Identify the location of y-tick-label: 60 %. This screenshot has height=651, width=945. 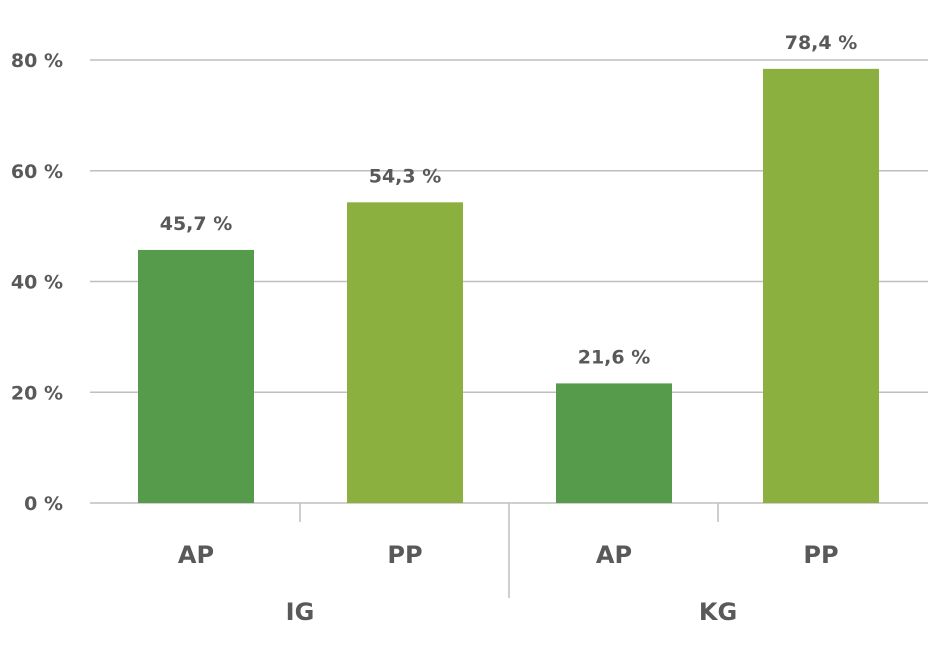
(37, 172).